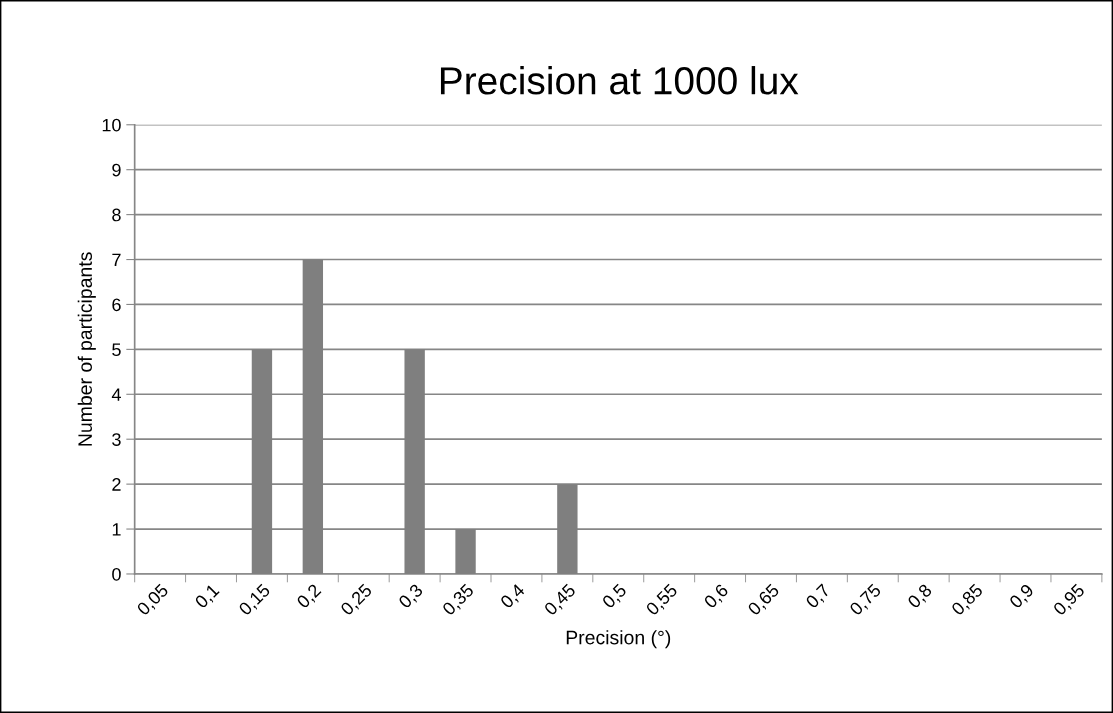 This screenshot has width=1113, height=713. I want to click on y-tick-label: 4, so click(116, 394).